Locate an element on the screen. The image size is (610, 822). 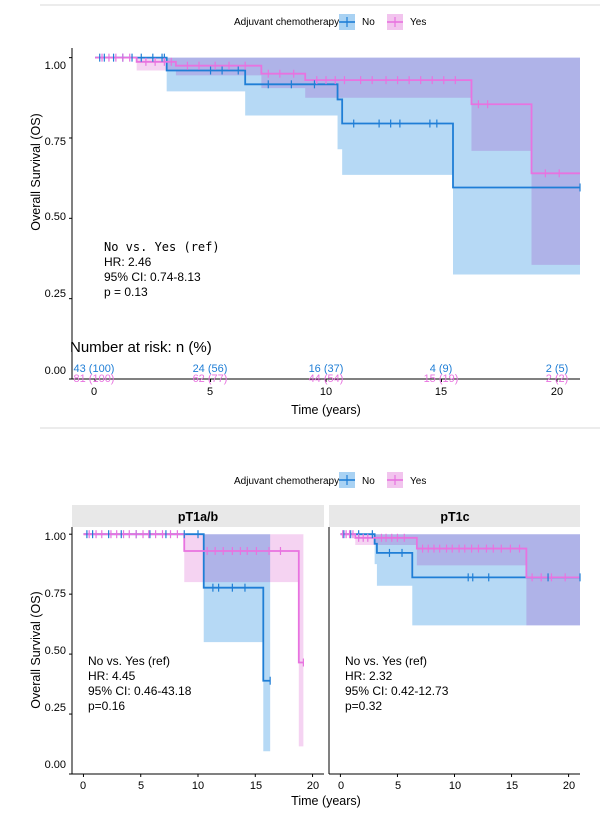
stats-line: p=0.16 is located at coordinates (106, 706).